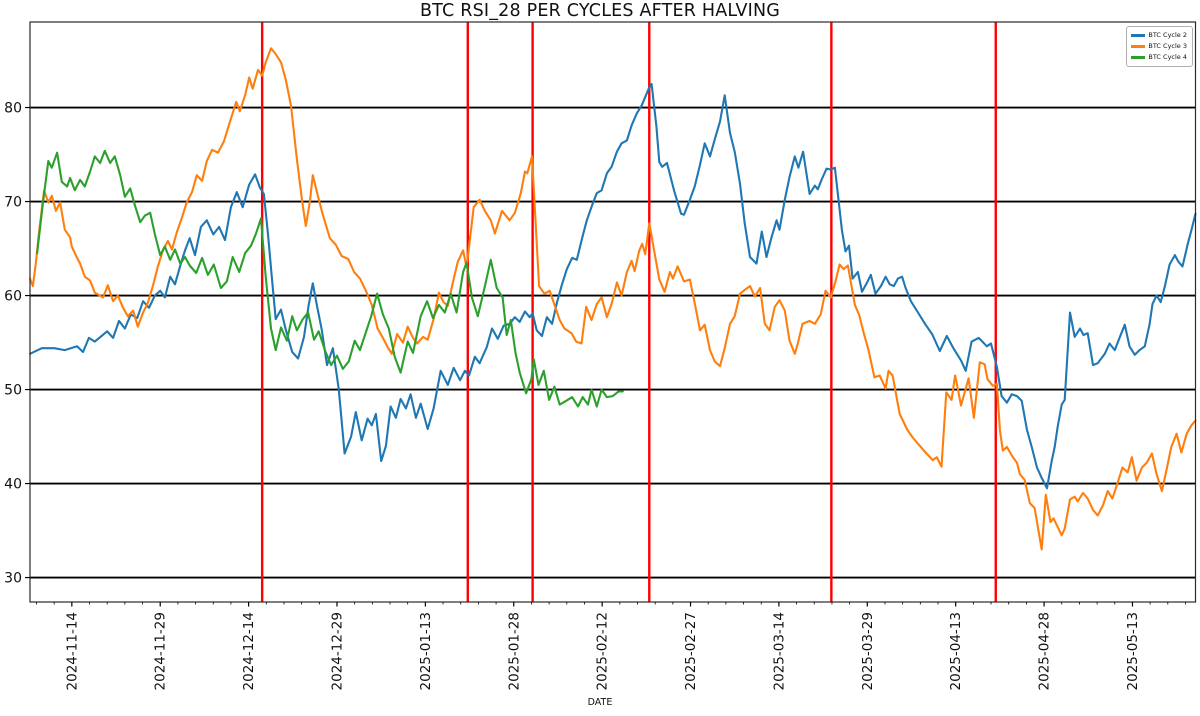 The image size is (1200, 716). What do you see at coordinates (600, 11) in the screenshot?
I see `chart-title: BTC RSI_28 PER CYCLES AFTER HALVING` at bounding box center [600, 11].